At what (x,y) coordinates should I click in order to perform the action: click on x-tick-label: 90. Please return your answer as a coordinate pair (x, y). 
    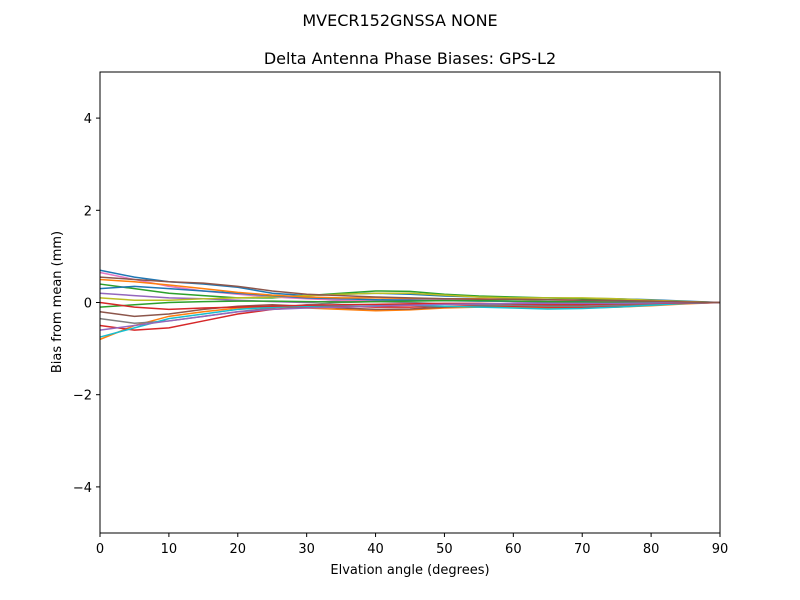
    Looking at the image, I should click on (720, 549).